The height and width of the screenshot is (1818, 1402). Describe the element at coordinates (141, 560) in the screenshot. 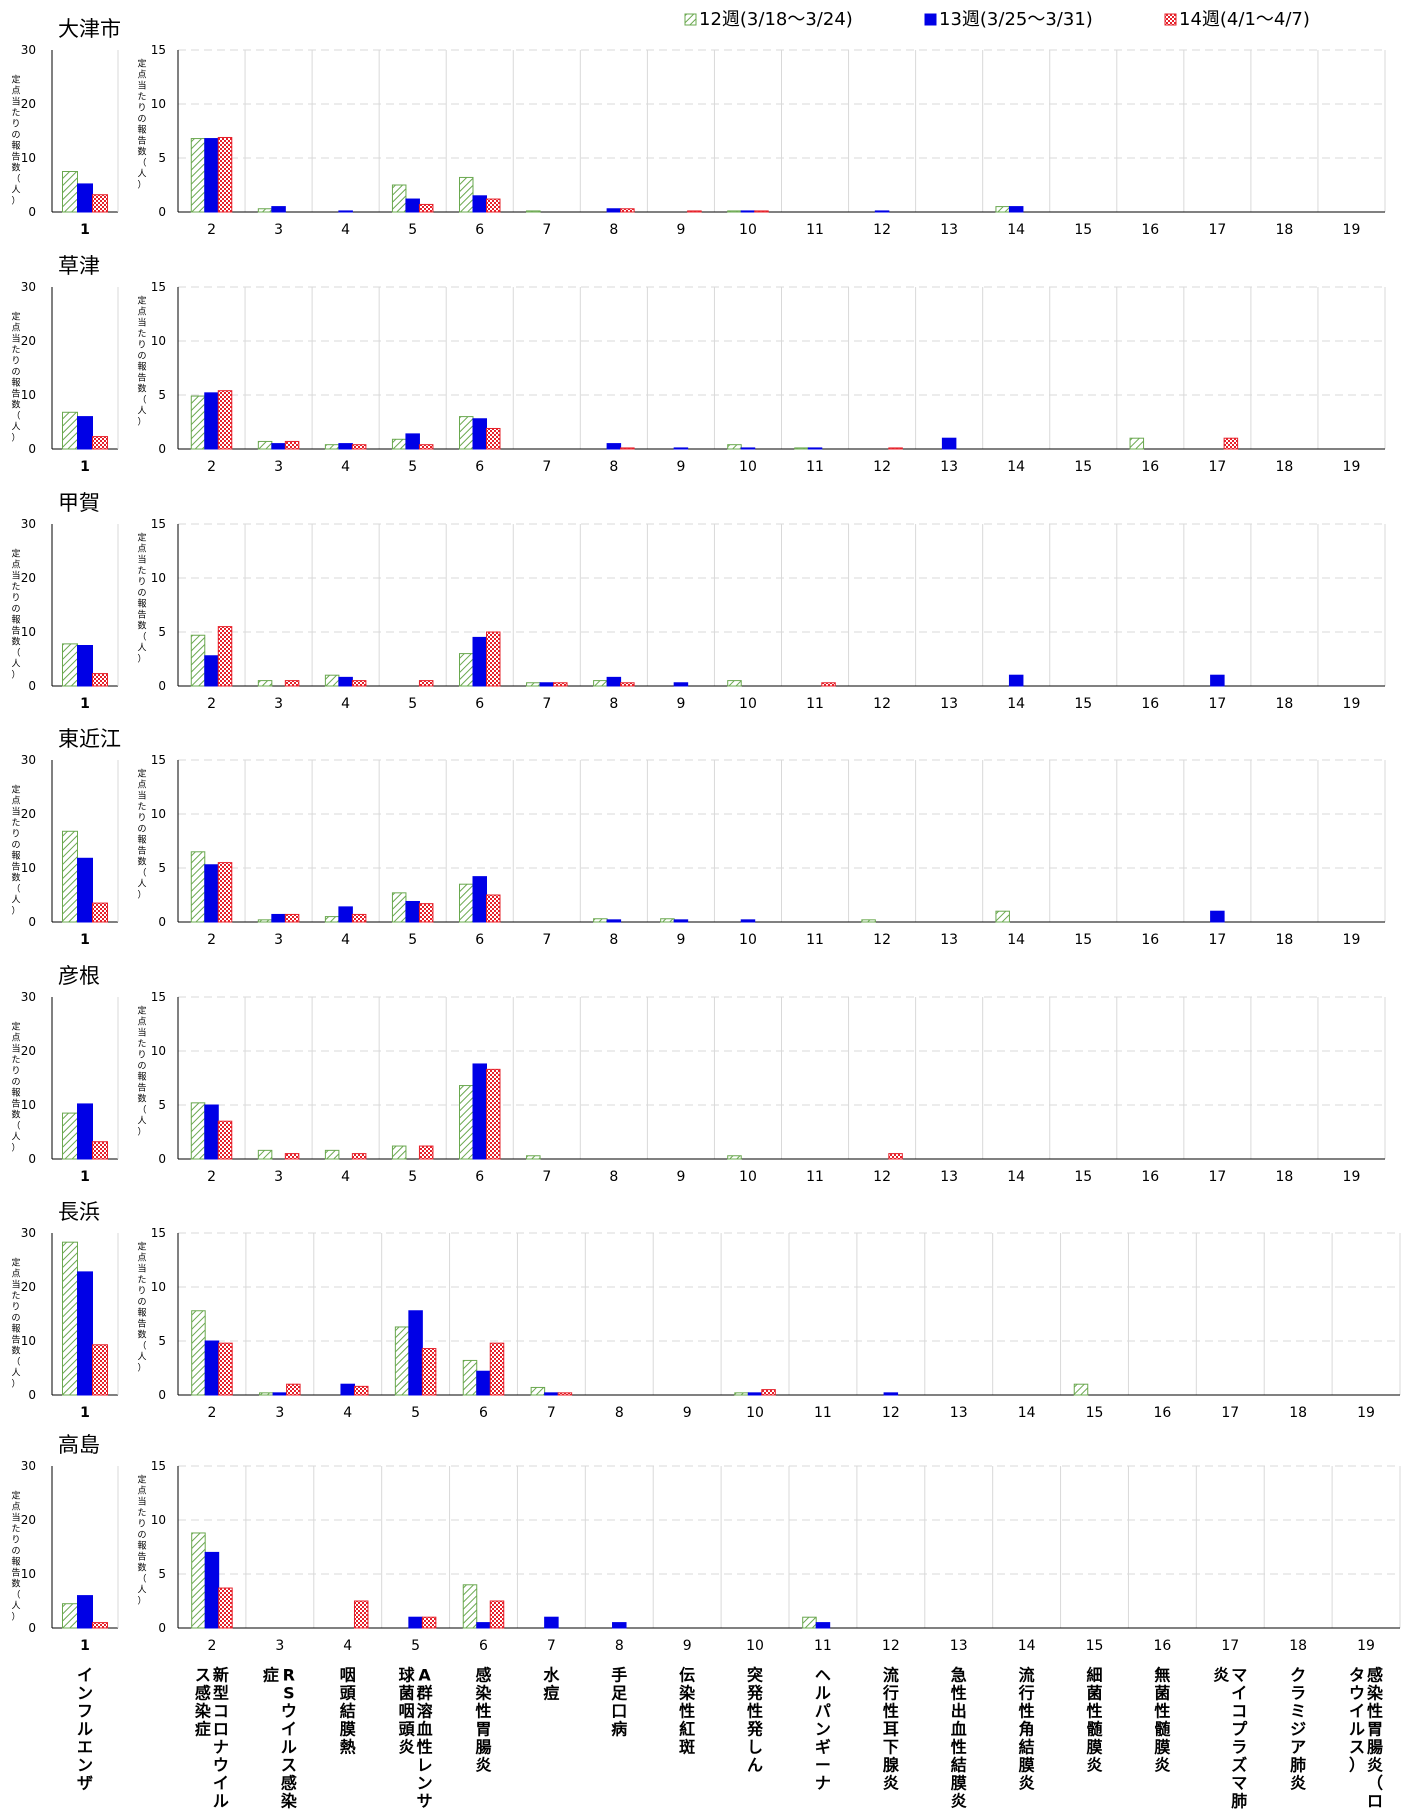

I see `large-y-axis-label-char: 当` at that location.